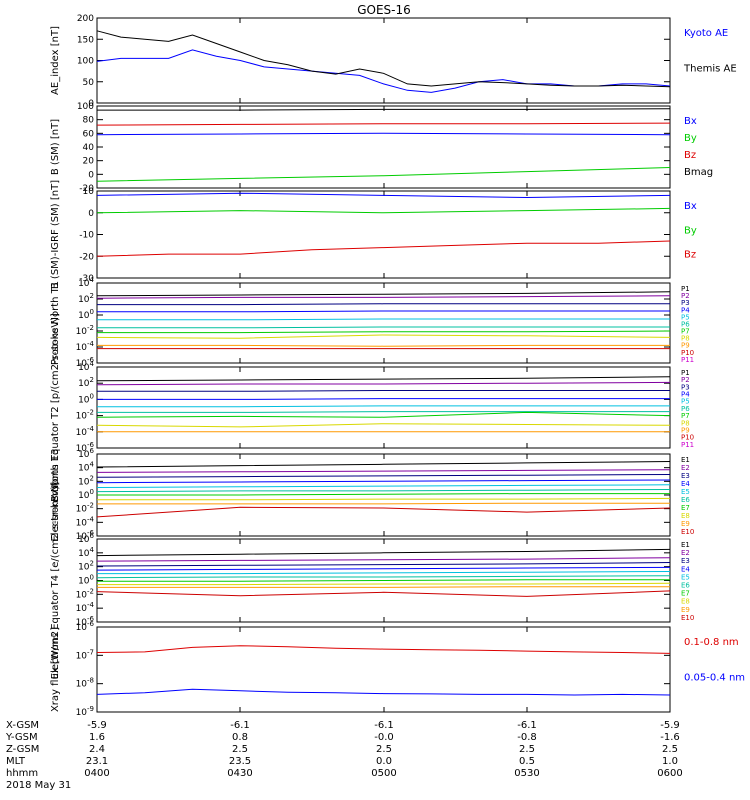 The image size is (750, 800). What do you see at coordinates (706, 33) in the screenshot?
I see `legend-kyoto-ae: Kyoto AE` at bounding box center [706, 33].